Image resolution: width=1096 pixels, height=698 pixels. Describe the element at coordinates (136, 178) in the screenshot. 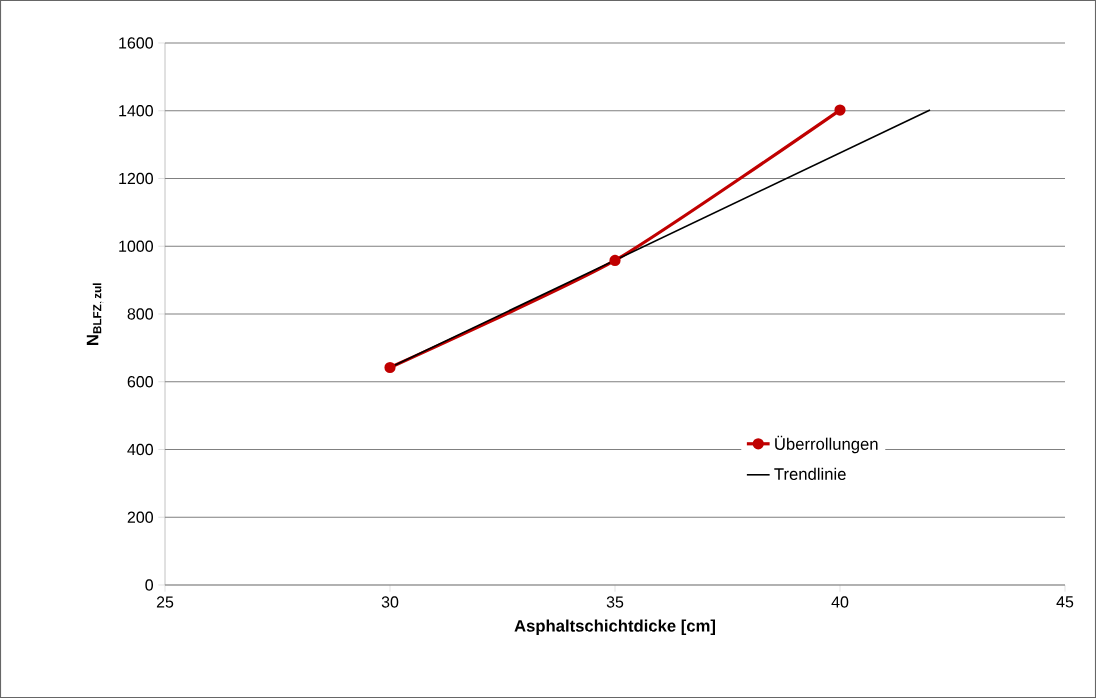

I see `y-tick-label: 1200` at that location.